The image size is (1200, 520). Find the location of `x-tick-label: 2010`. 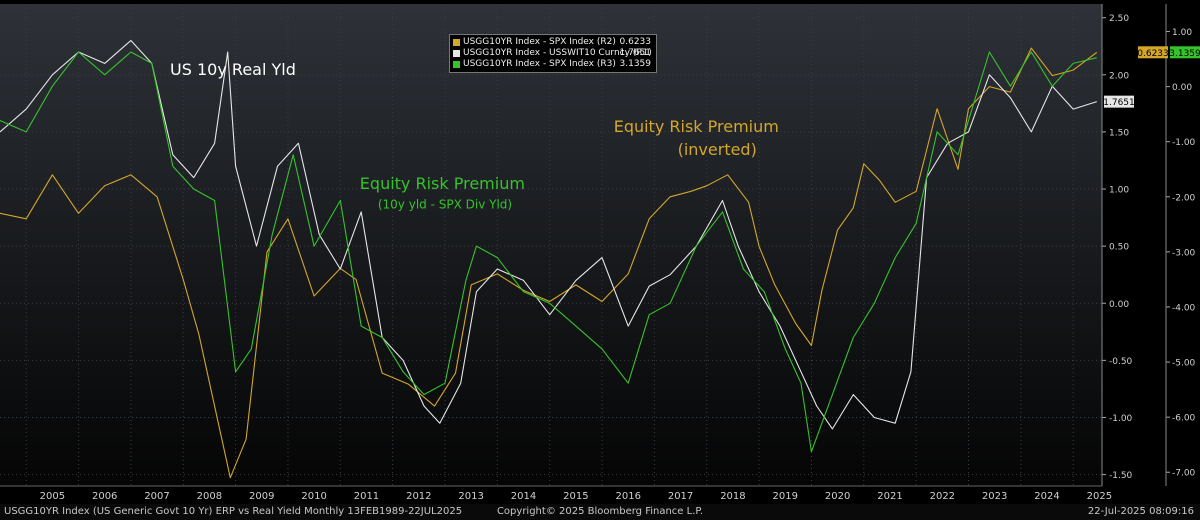

x-tick-label: 2010 is located at coordinates (313, 496).